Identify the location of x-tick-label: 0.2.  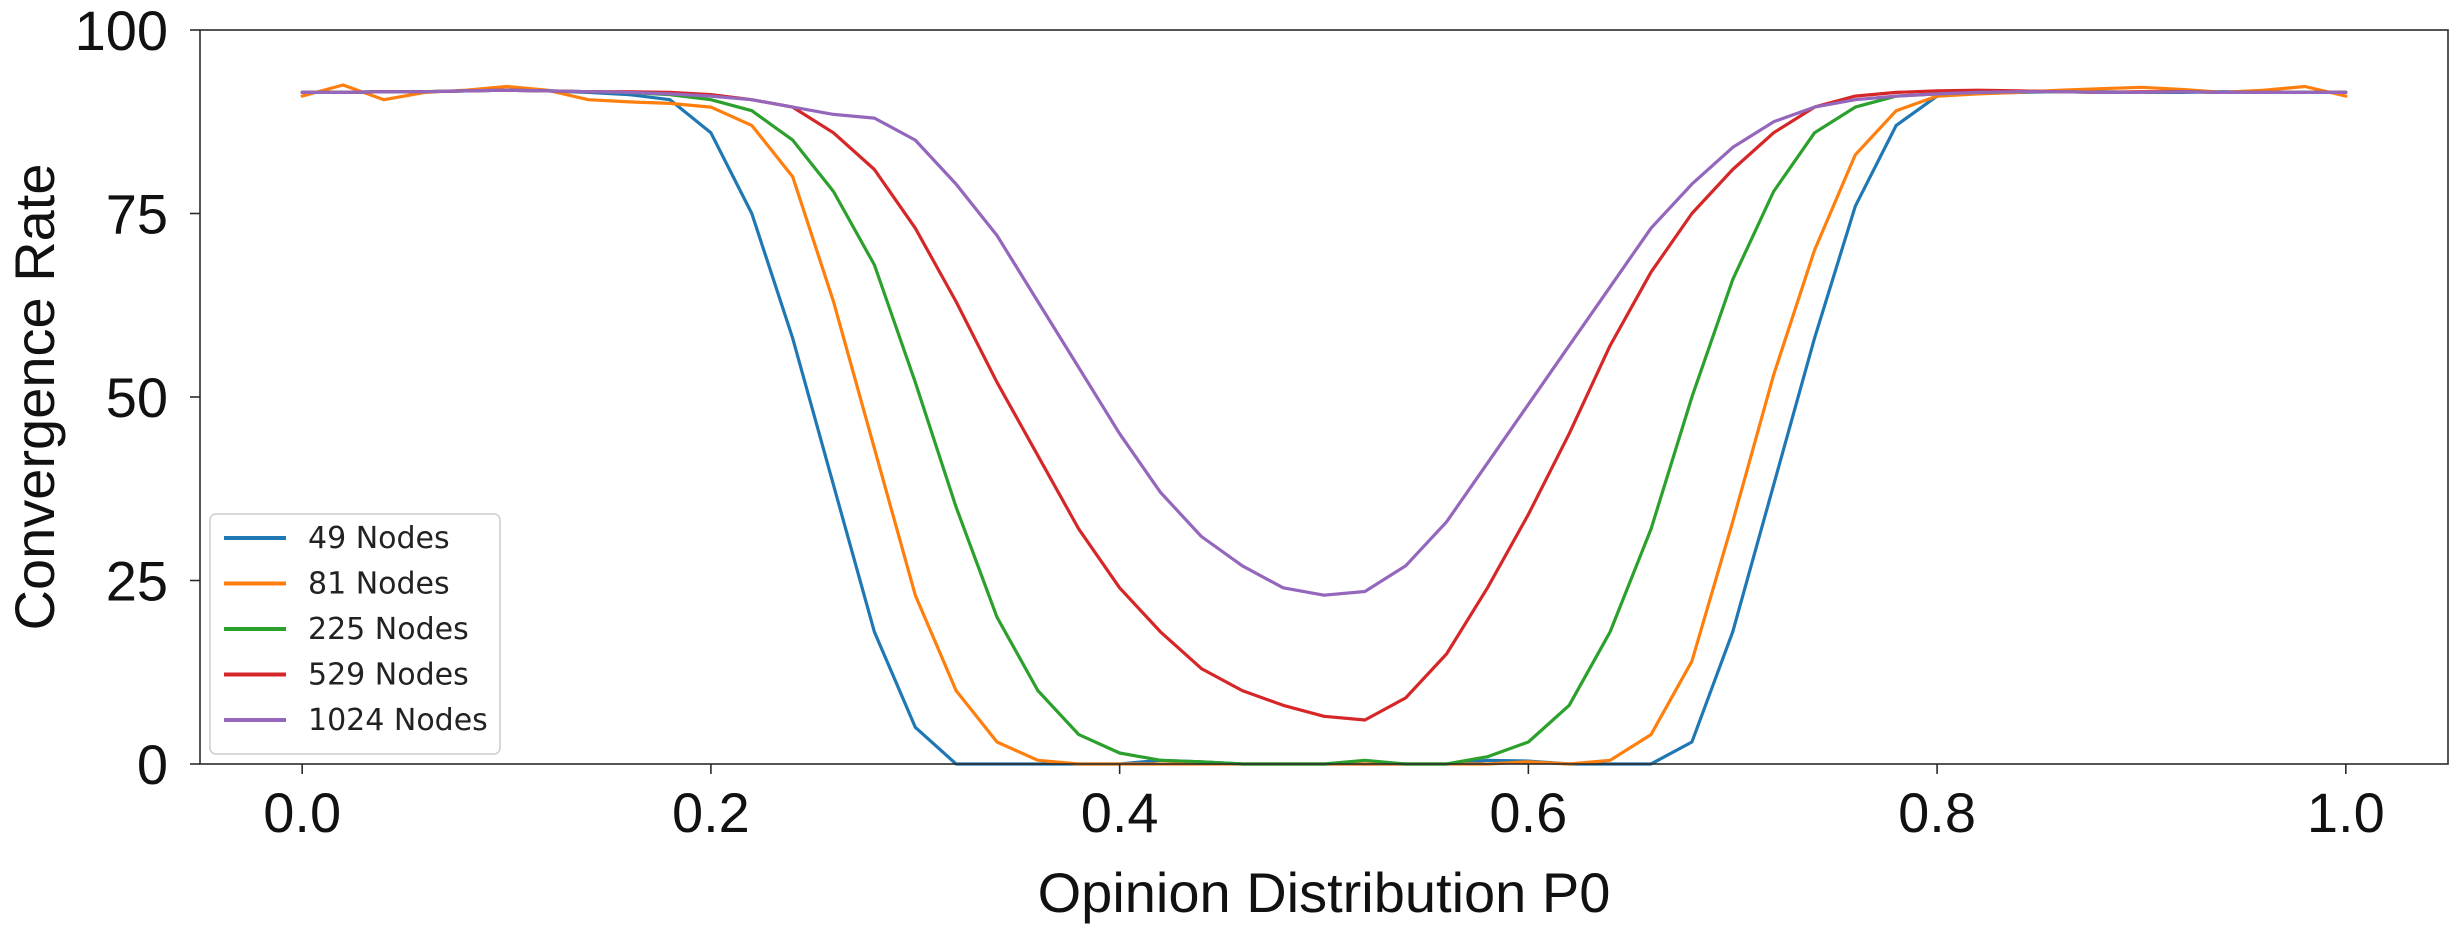
(711, 812).